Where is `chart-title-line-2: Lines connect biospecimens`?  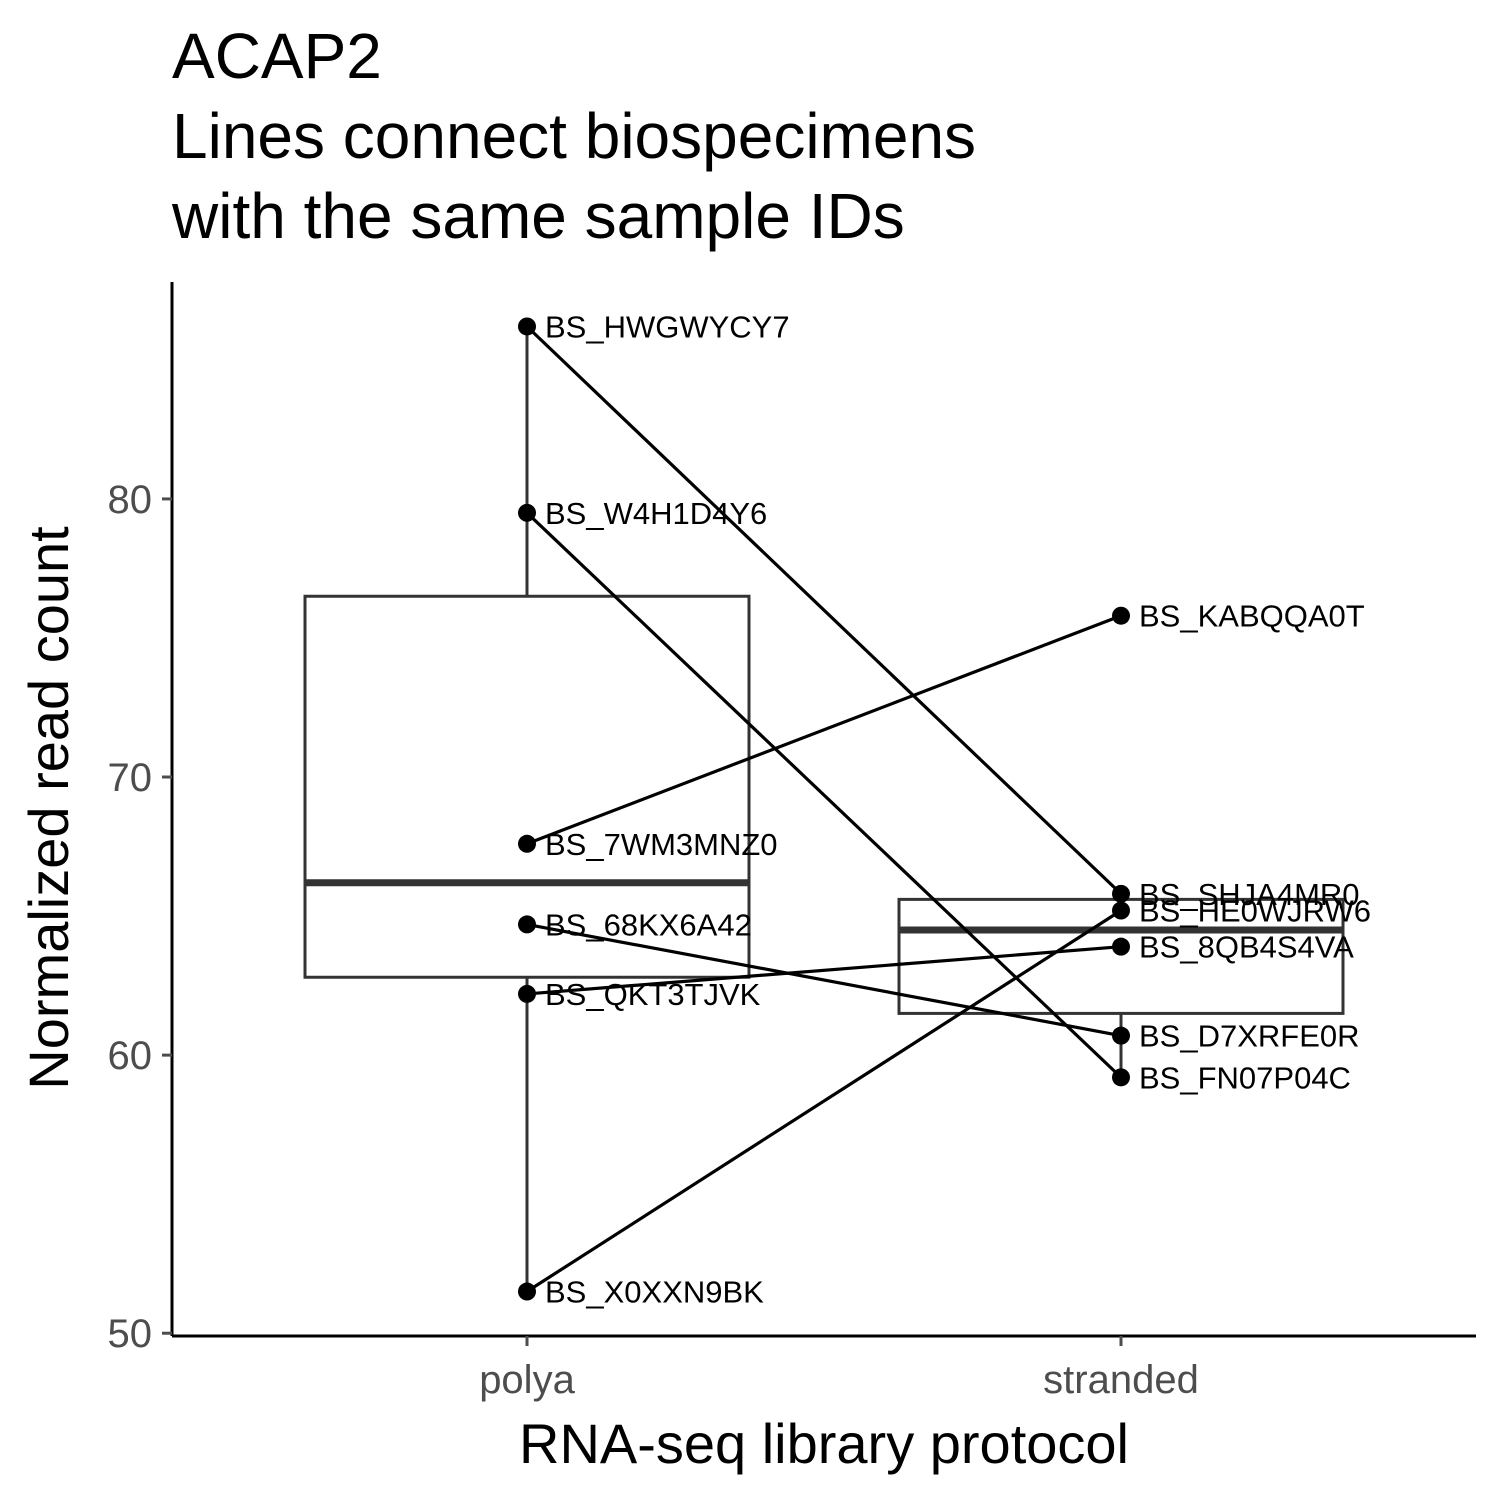
chart-title-line-2: Lines connect biospecimens is located at coordinates (574, 136).